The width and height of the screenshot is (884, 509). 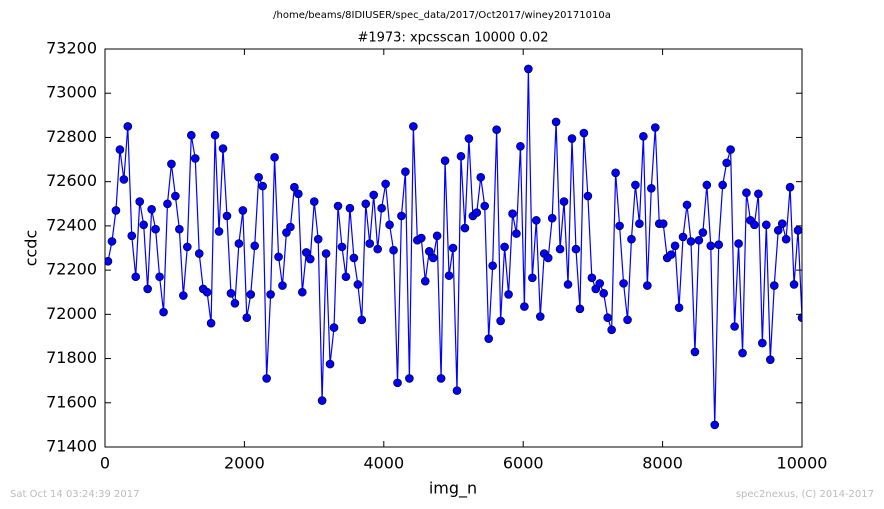 I want to click on y-tick-label: 72200, so click(x=71, y=269).